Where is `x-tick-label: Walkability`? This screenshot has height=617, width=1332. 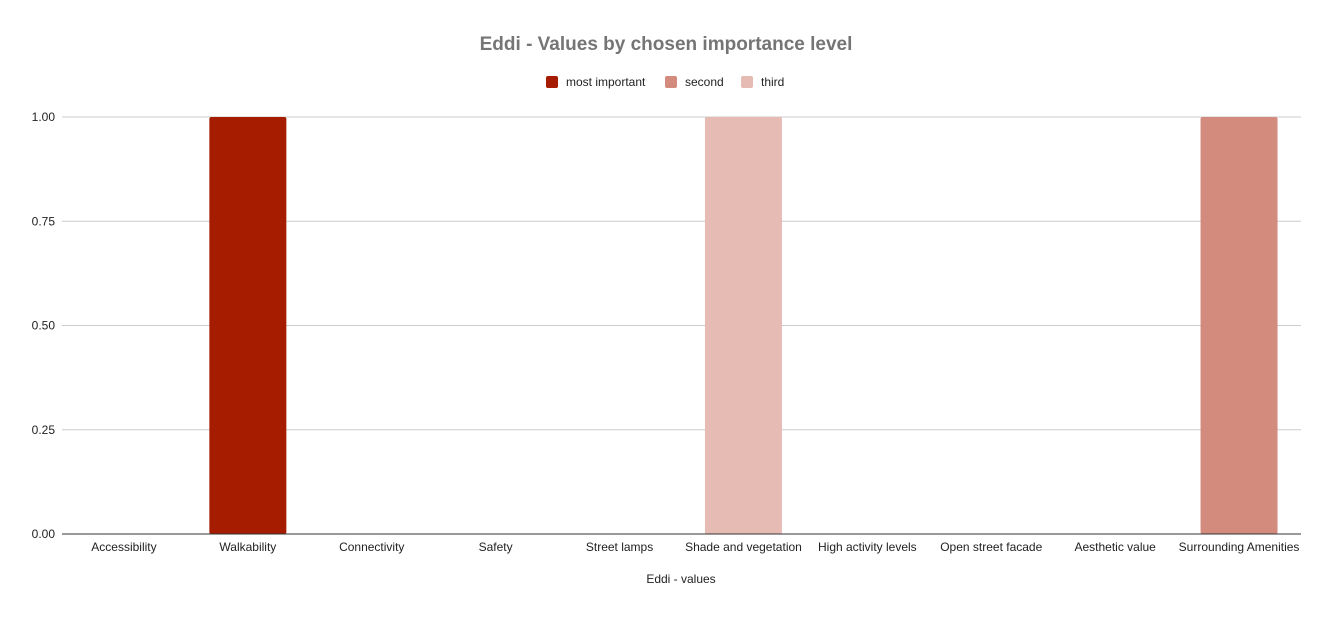
x-tick-label: Walkability is located at coordinates (247, 547).